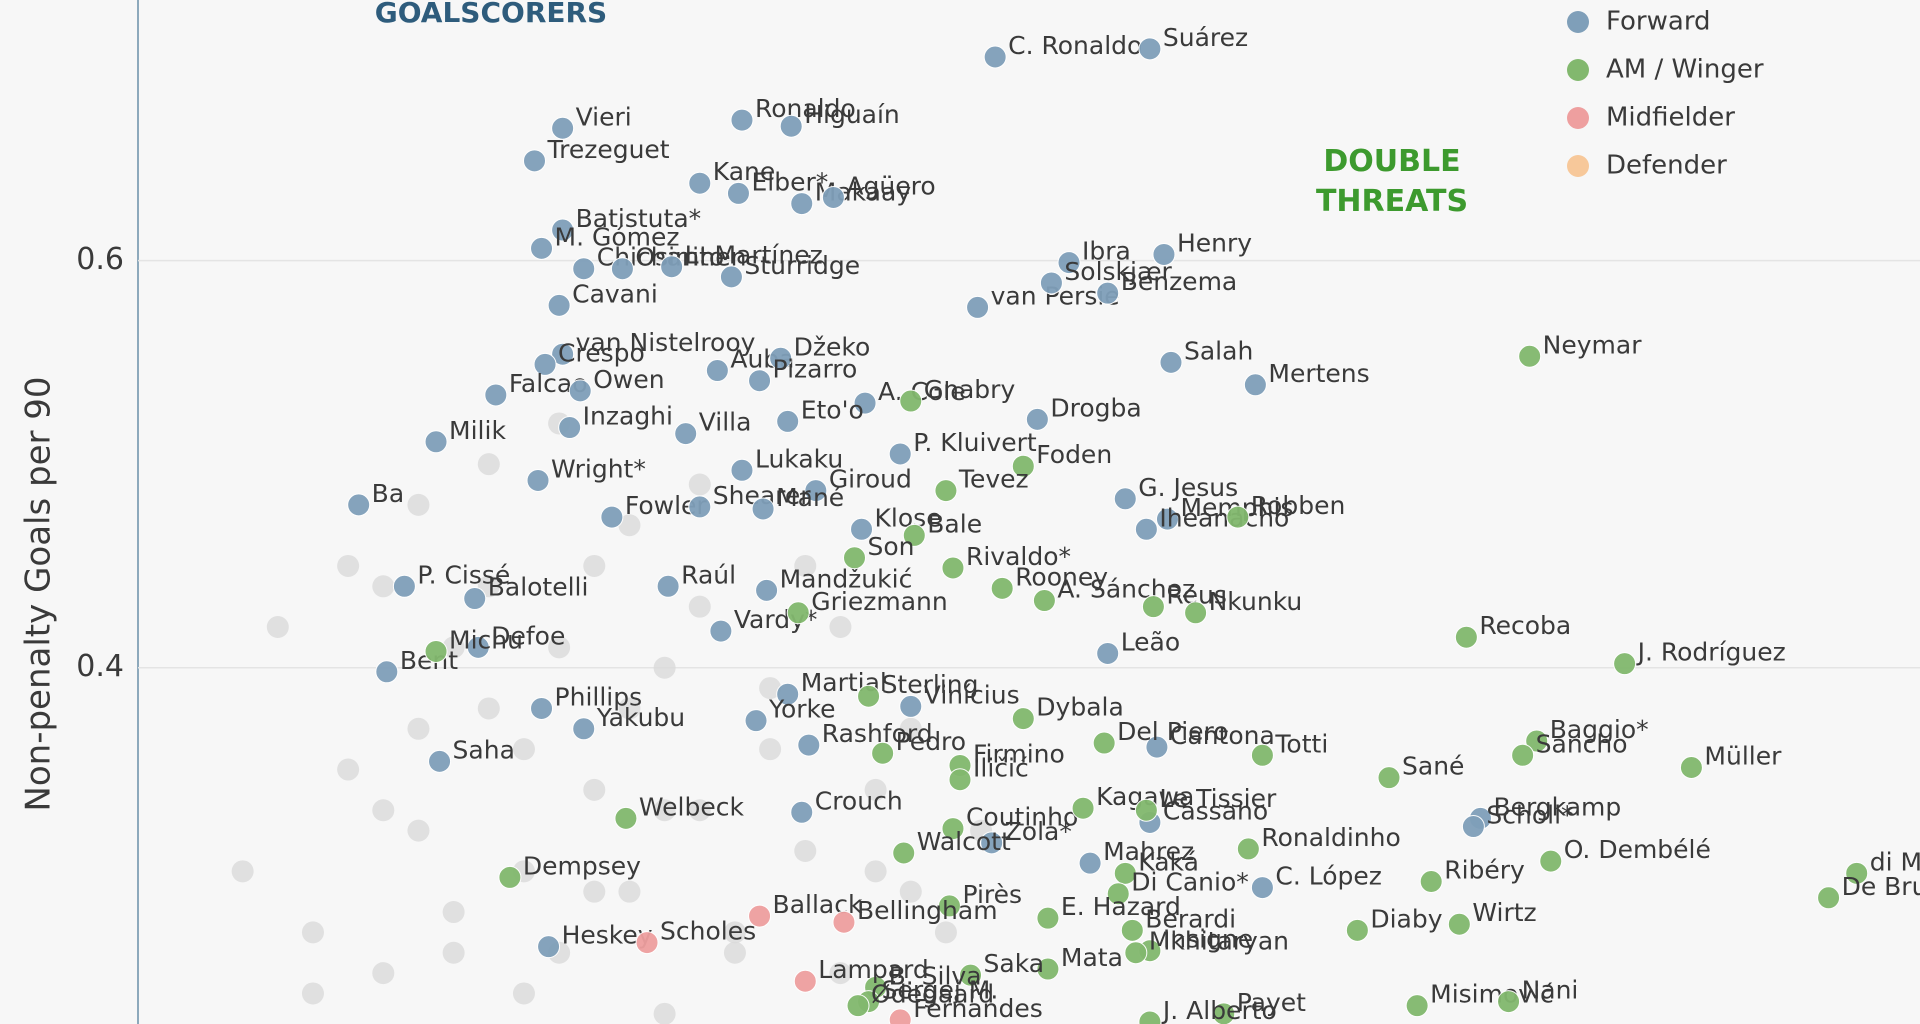  What do you see at coordinates (1075, 45) in the screenshot?
I see `point-label: C. Ronaldo` at bounding box center [1075, 45].